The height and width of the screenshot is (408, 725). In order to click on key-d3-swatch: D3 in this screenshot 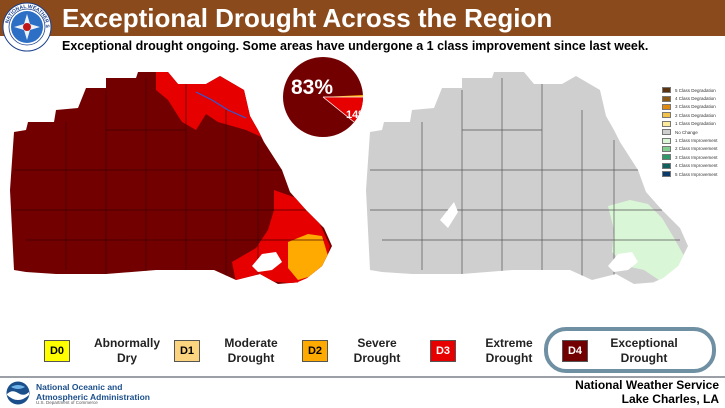, I will do `click(443, 351)`.